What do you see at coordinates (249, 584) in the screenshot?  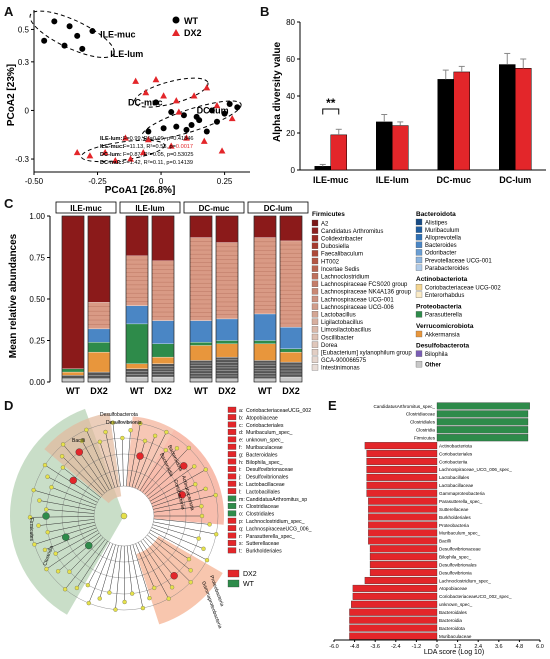 I see `group-legend-label: WT` at bounding box center [249, 584].